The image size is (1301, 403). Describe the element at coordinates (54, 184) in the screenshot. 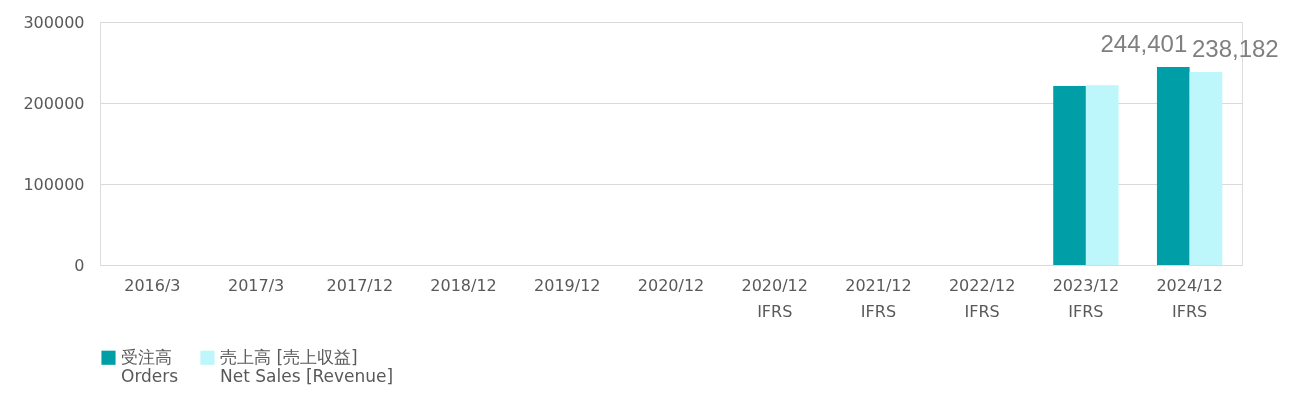

I see `y-tick-label: 100000` at that location.